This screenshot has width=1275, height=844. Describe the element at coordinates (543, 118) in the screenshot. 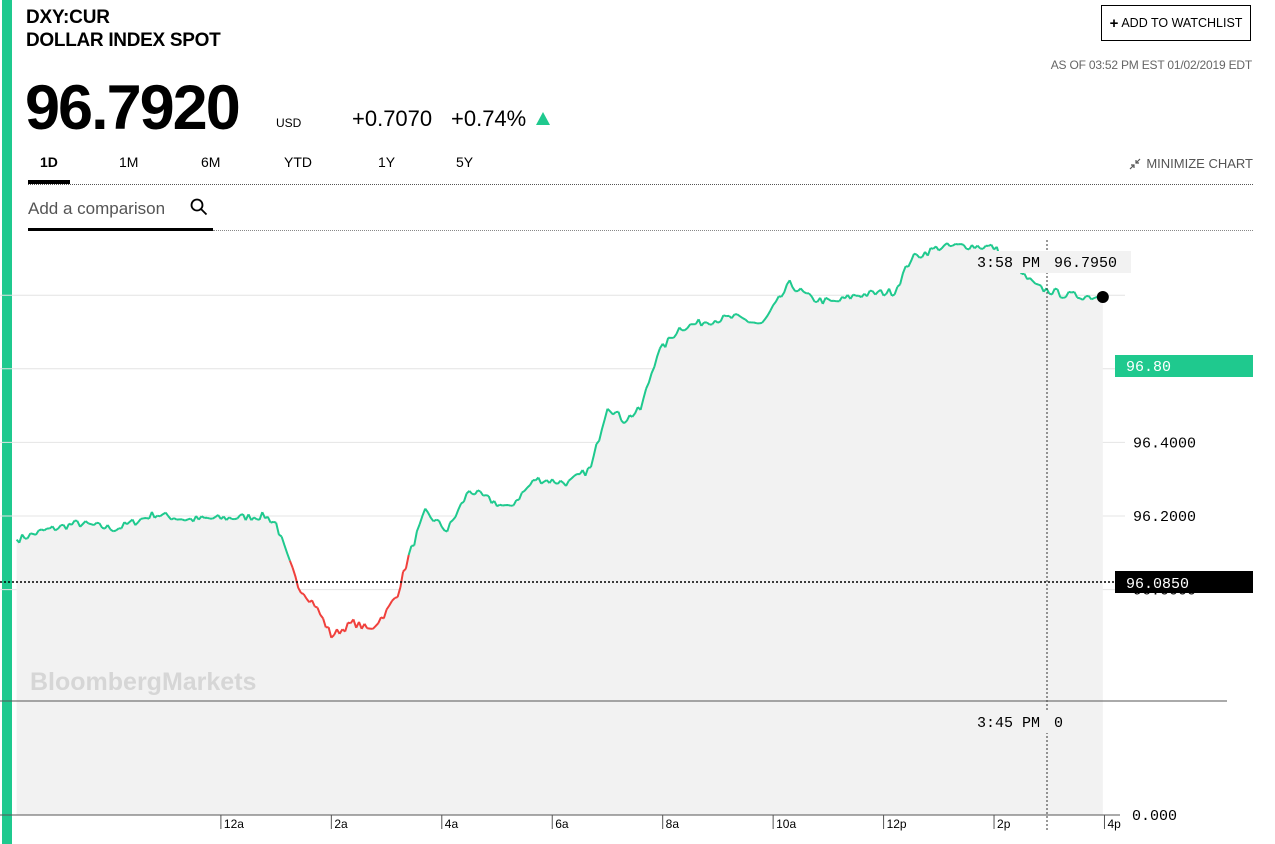

I see `up-arrow-icon` at that location.